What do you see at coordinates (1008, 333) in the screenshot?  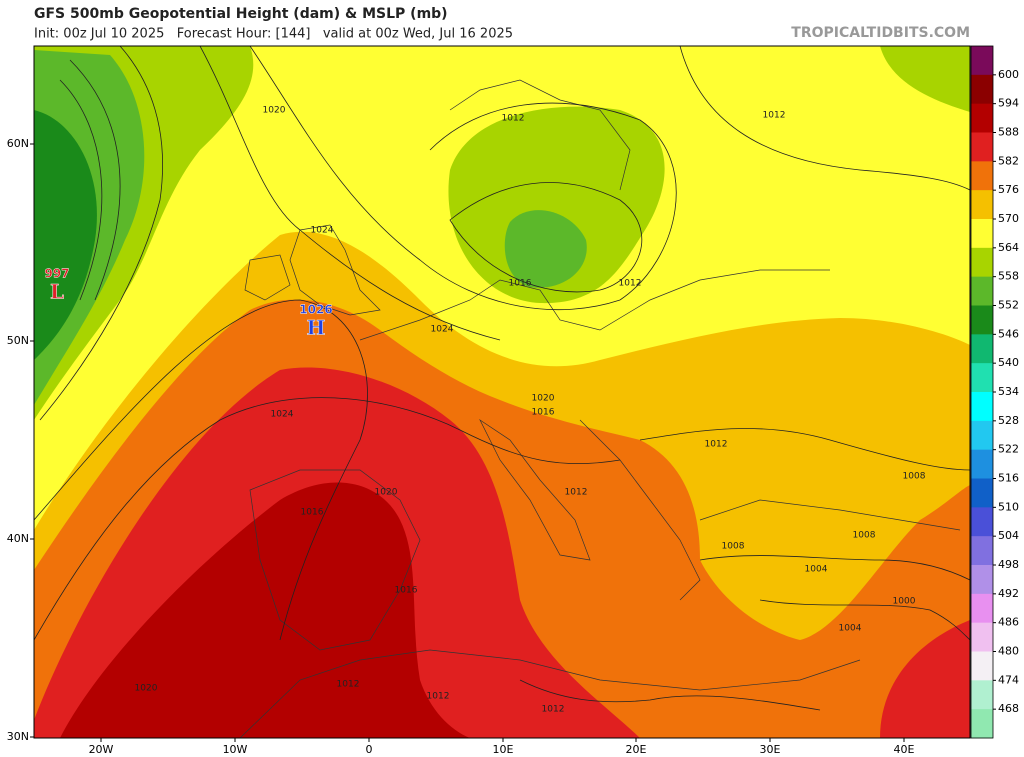 I see `colorbar-label: 546` at bounding box center [1008, 333].